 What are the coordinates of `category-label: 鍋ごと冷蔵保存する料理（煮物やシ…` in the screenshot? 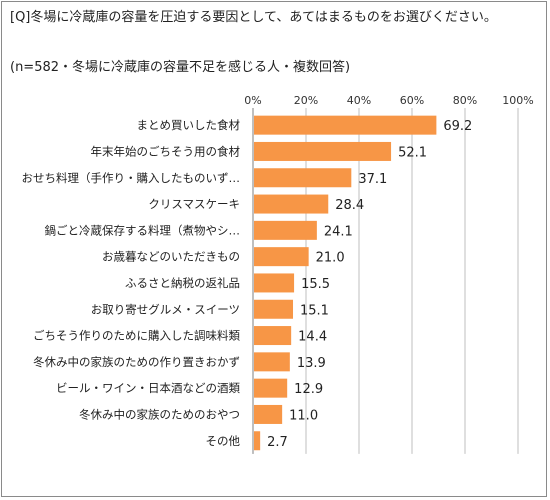 It's located at (143, 230).